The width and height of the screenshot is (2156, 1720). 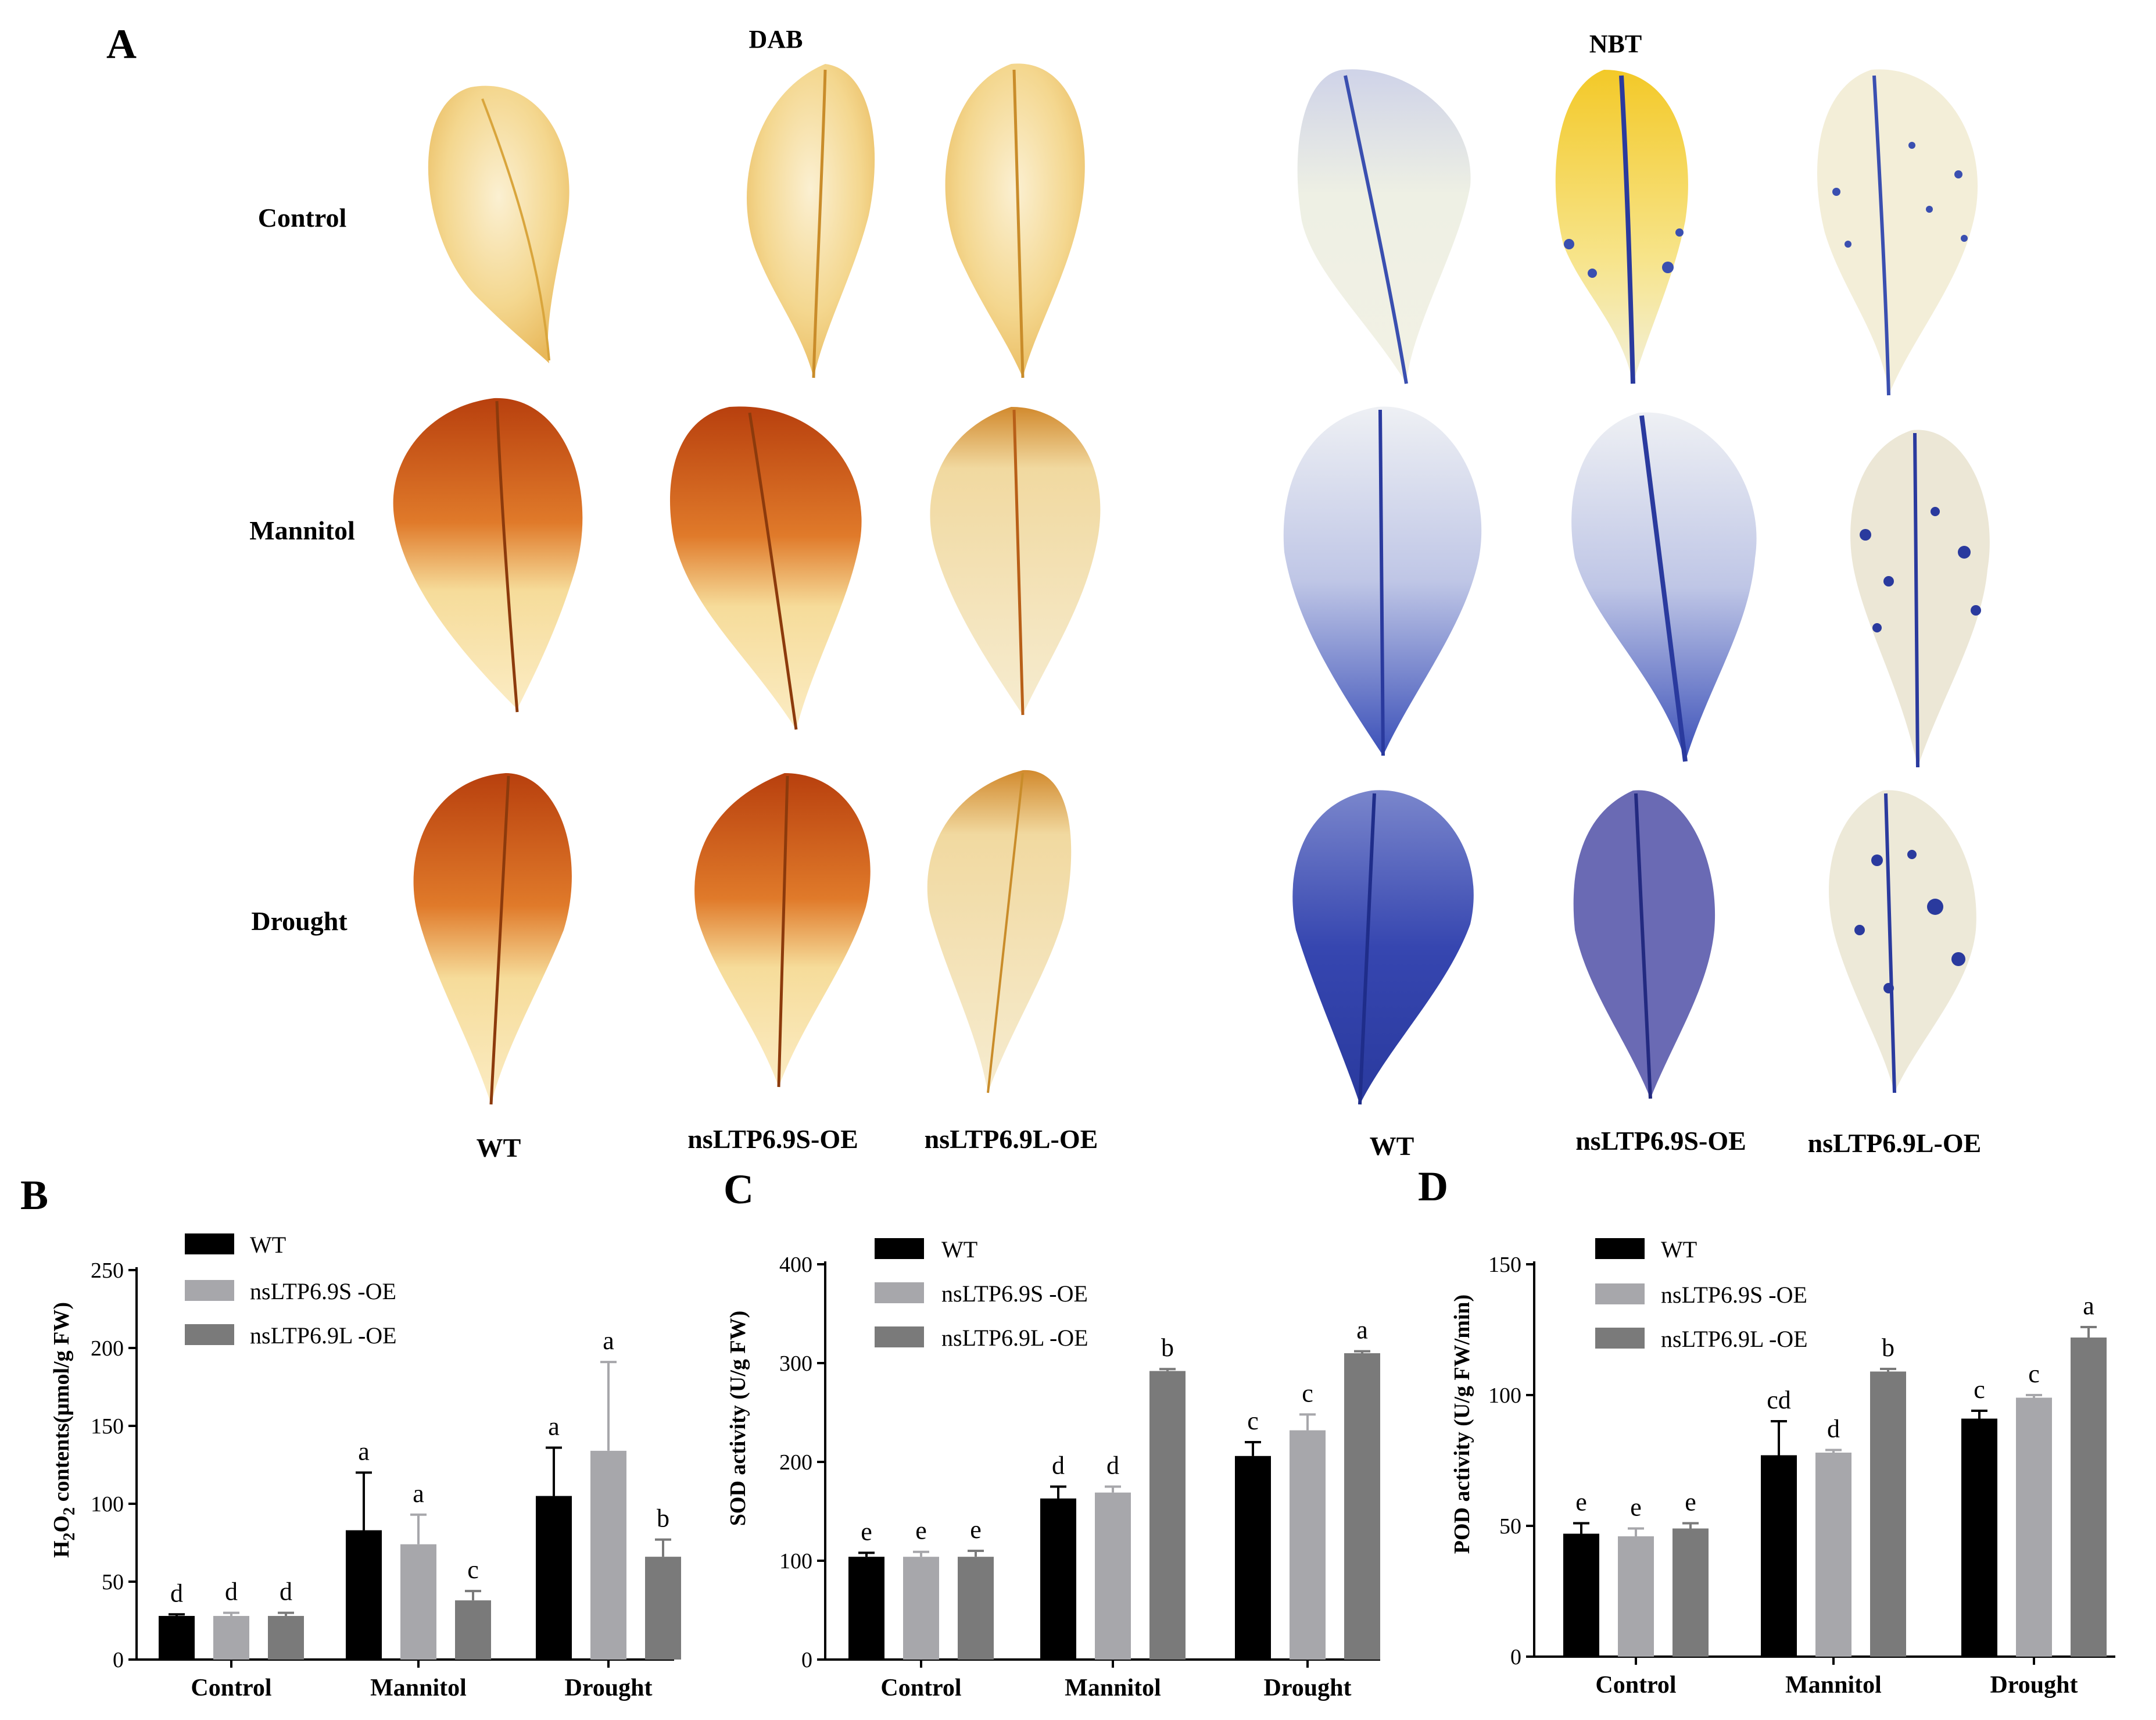 What do you see at coordinates (1383, 947) in the screenshot?
I see `nbt-leaf-drought-wt` at bounding box center [1383, 947].